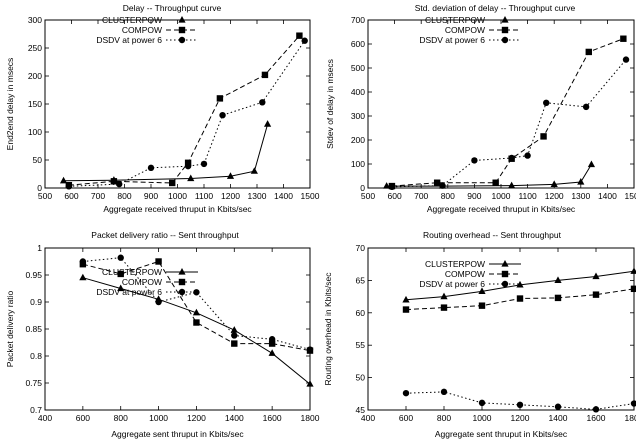 The width and height of the screenshot is (636, 442). What do you see at coordinates (358, 44) in the screenshot?
I see `y-tick-label: 600` at bounding box center [358, 44].